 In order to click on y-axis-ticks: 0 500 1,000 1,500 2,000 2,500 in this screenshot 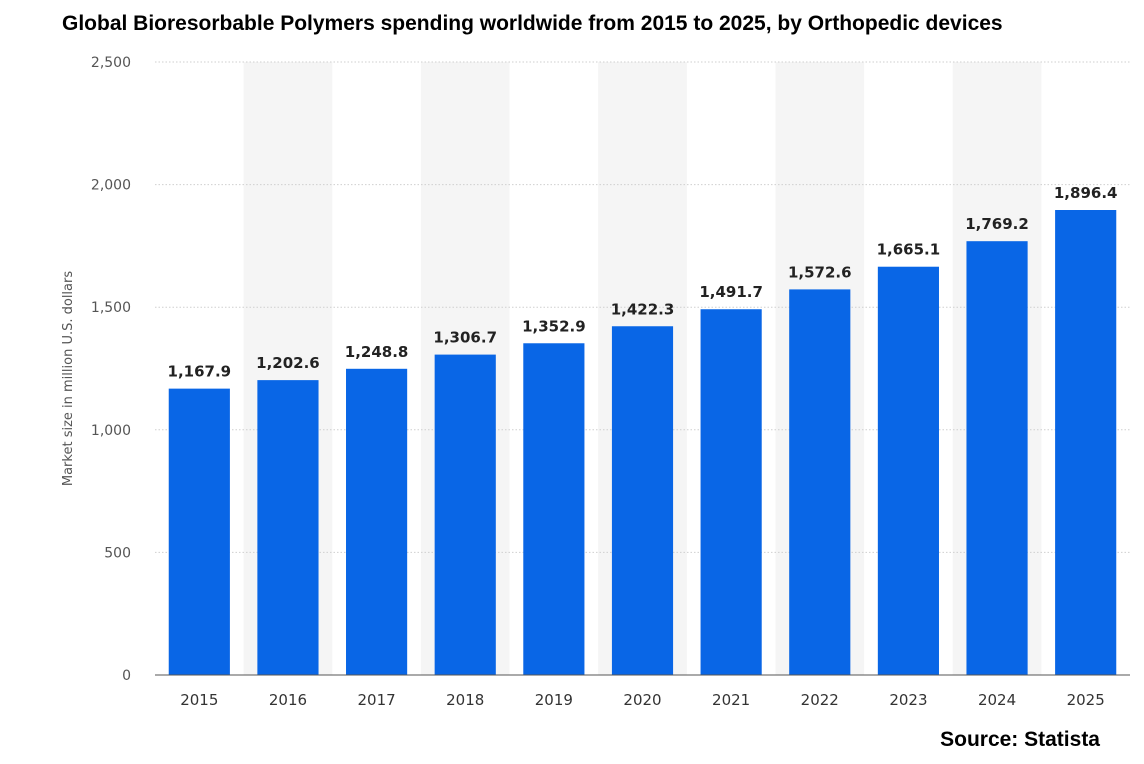, I will do `click(111, 369)`.